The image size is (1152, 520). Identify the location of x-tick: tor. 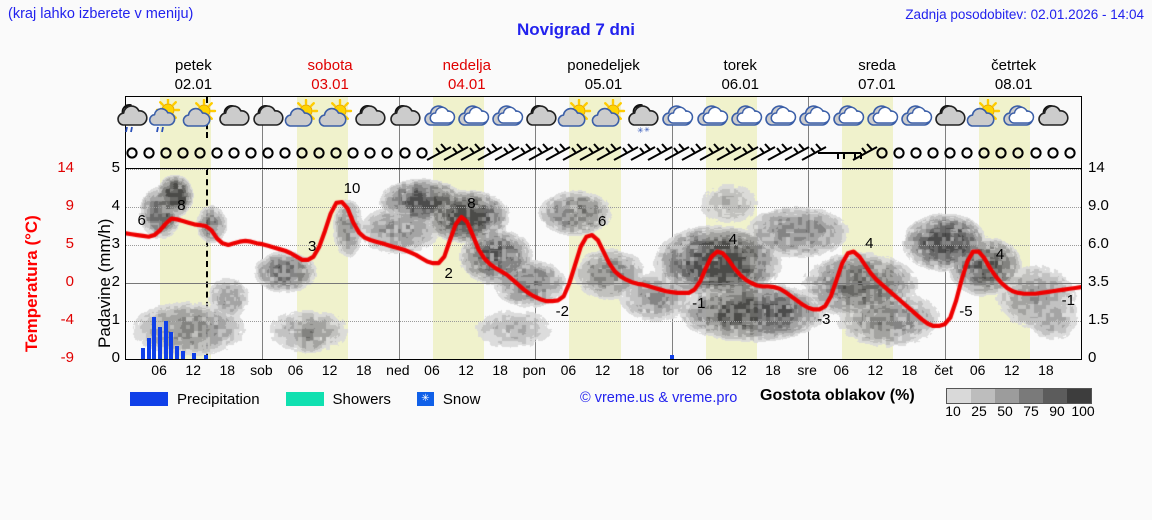
(670, 370).